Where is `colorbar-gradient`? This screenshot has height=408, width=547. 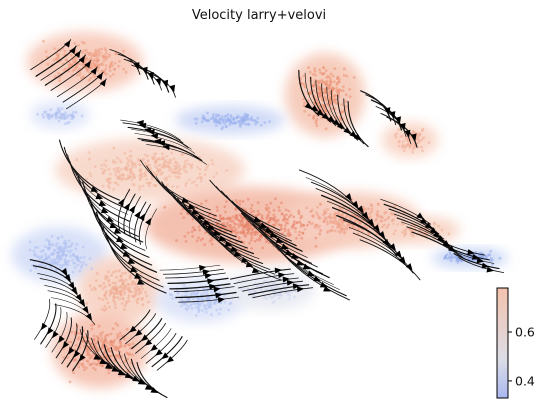 colorbar-gradient is located at coordinates (502, 343).